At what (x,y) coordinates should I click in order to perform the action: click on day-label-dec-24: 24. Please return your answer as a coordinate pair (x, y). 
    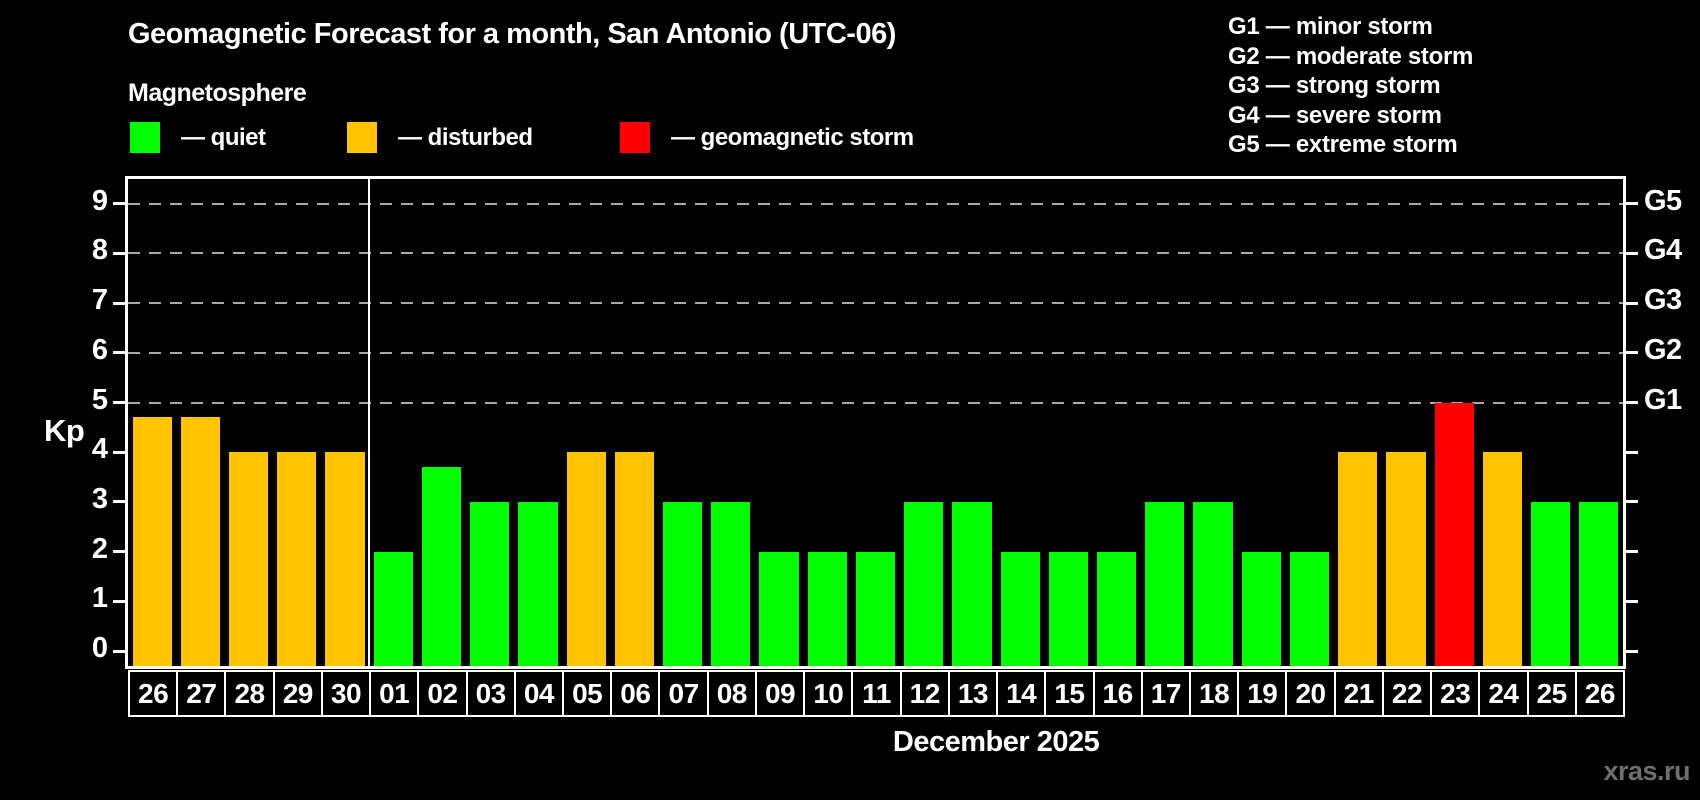
    Looking at the image, I should click on (1503, 693).